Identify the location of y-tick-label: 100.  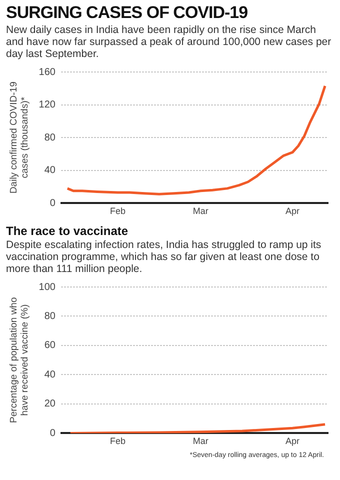
(47, 287).